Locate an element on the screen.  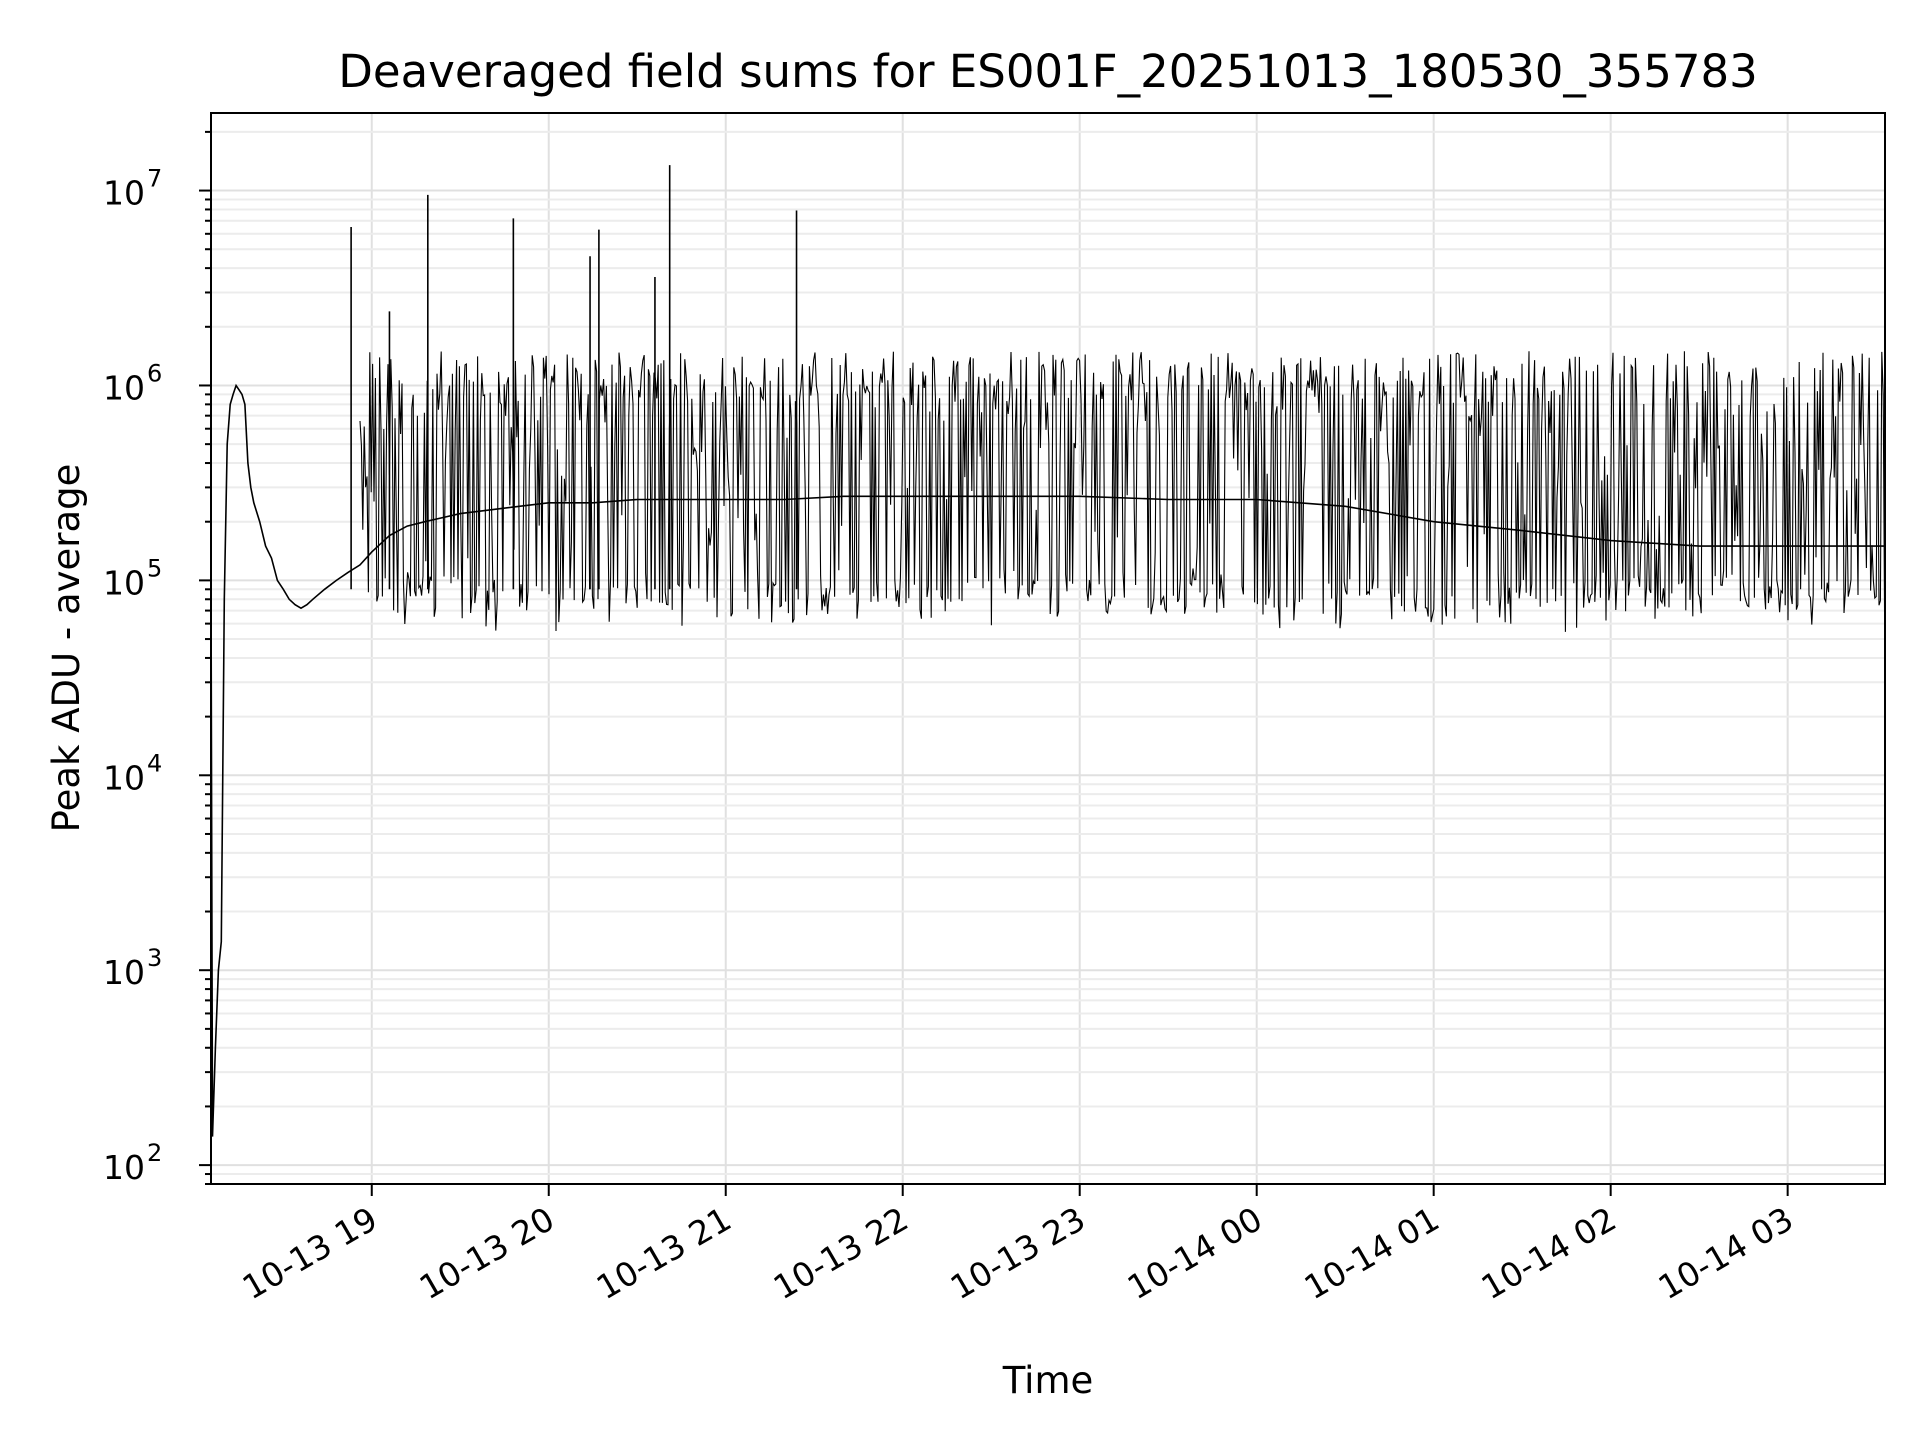
y-tick-exponent: 6 is located at coordinates (154, 373).